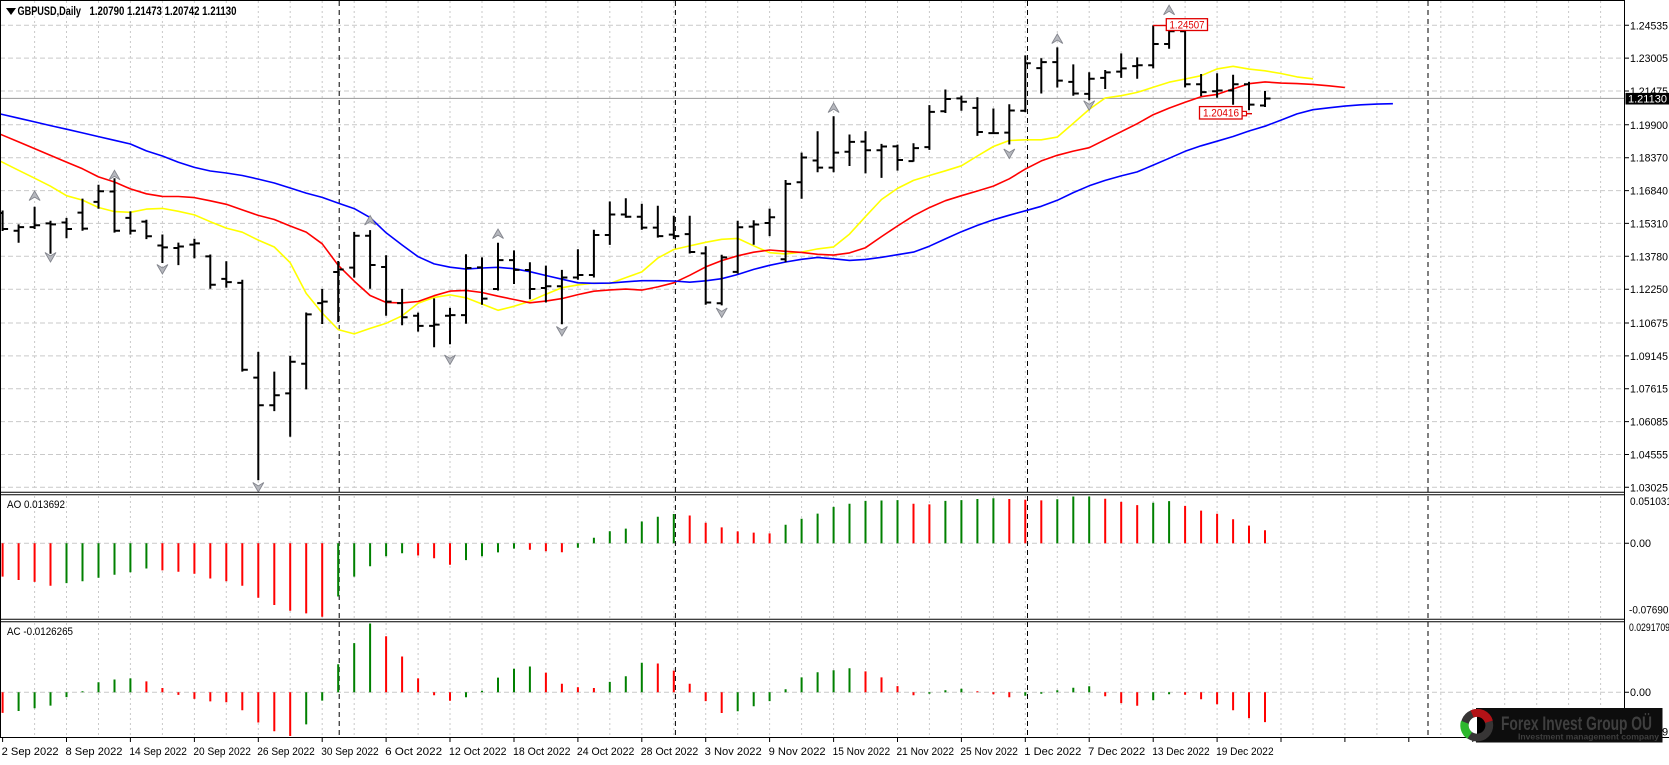 The width and height of the screenshot is (1669, 765). What do you see at coordinates (350, 752) in the screenshot?
I see `svg-text: 30 Sep 2022` at bounding box center [350, 752].